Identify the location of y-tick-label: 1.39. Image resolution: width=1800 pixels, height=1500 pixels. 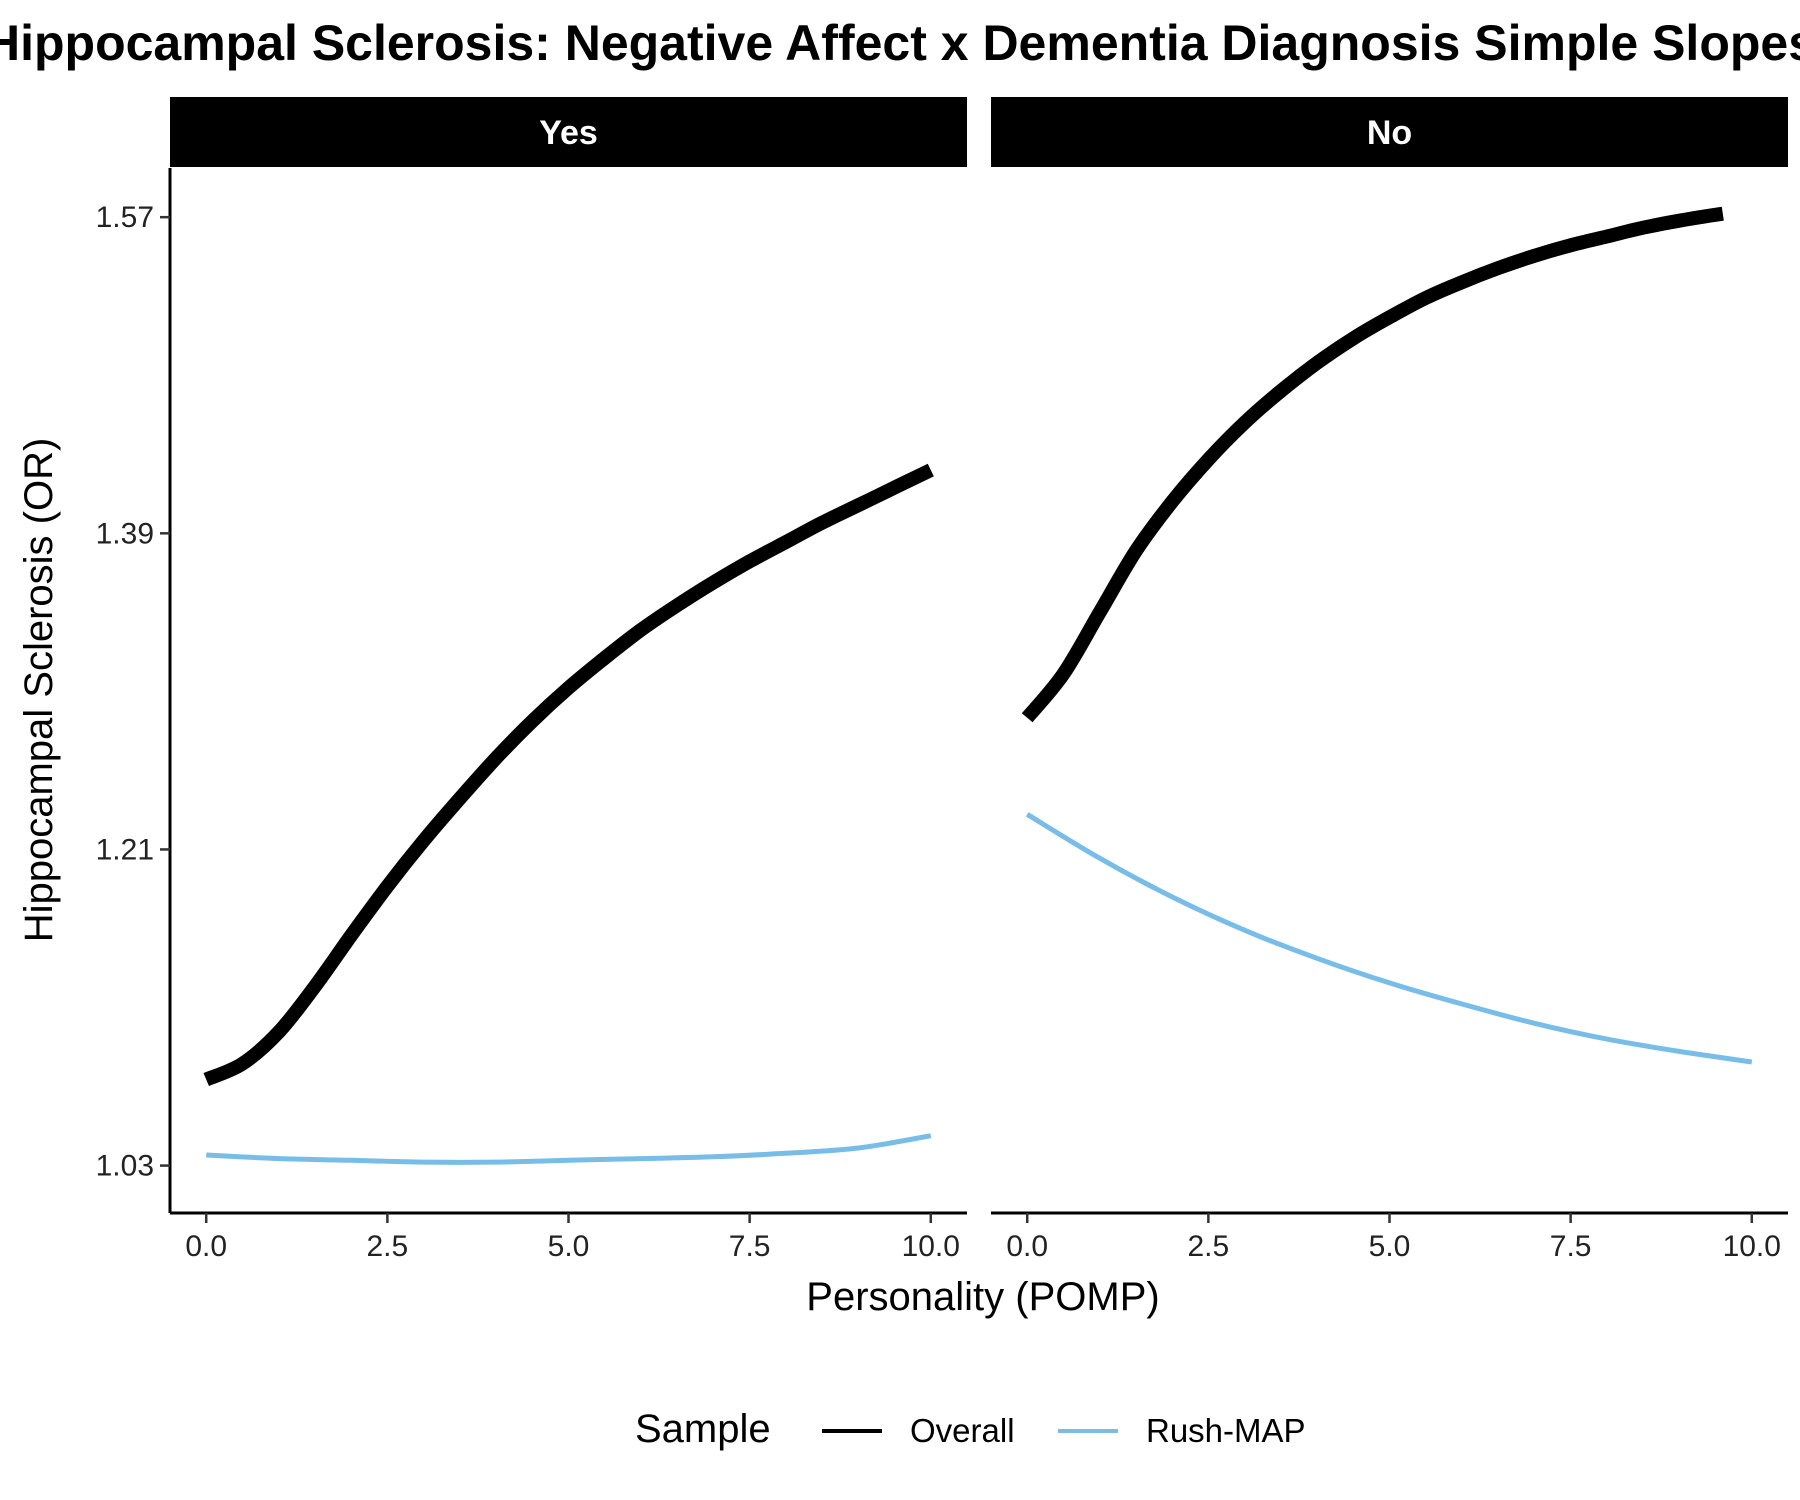
(125, 533).